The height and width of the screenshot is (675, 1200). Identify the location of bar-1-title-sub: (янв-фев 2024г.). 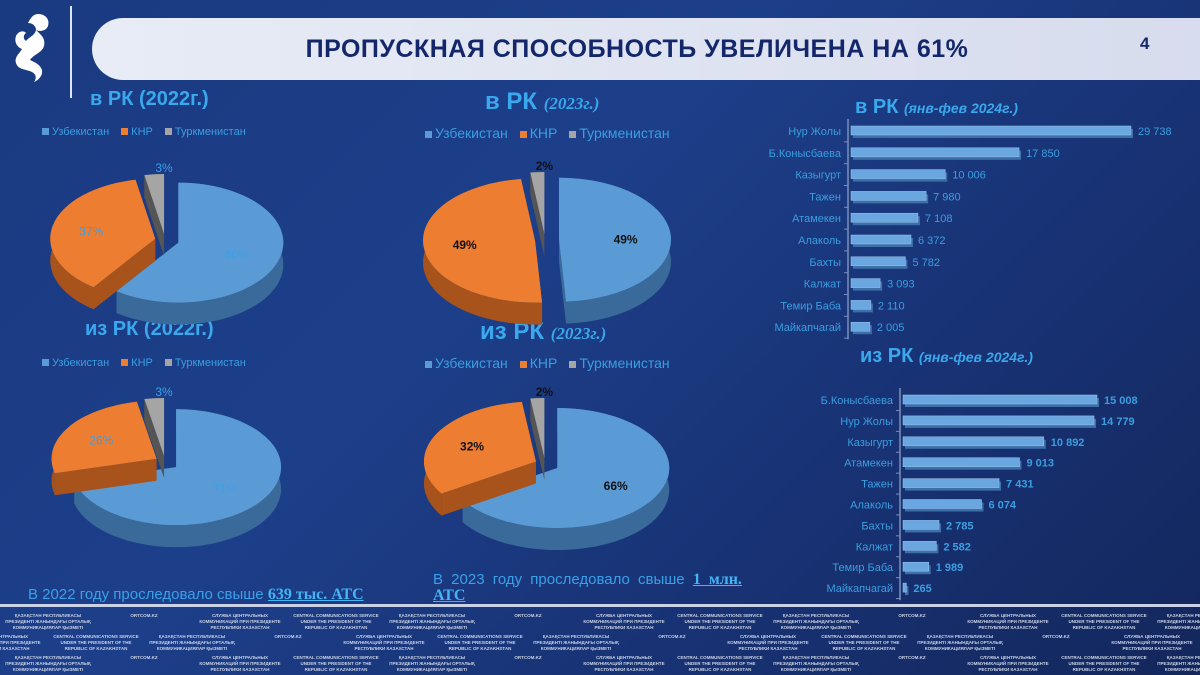
(960, 108).